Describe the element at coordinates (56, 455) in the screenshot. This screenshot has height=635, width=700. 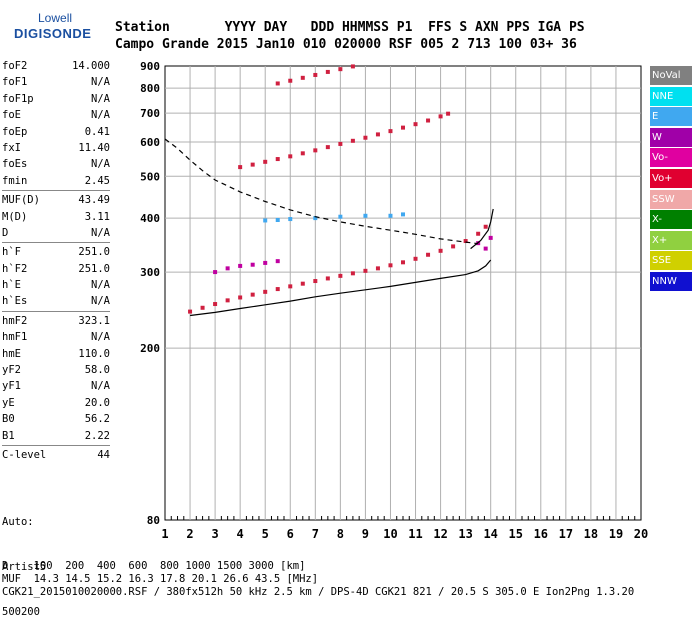
I see `param-row: C-level 44` at that location.